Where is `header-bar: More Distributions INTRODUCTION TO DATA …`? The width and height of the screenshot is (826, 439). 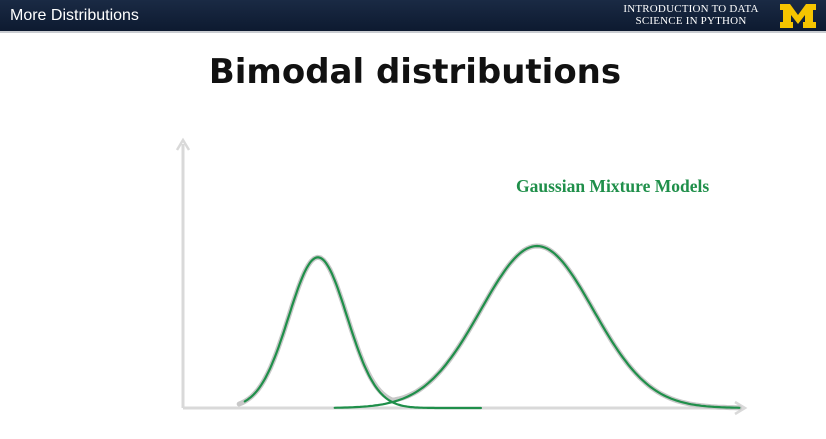 header-bar: More Distributions INTRODUCTION TO DATA … is located at coordinates (413, 16).